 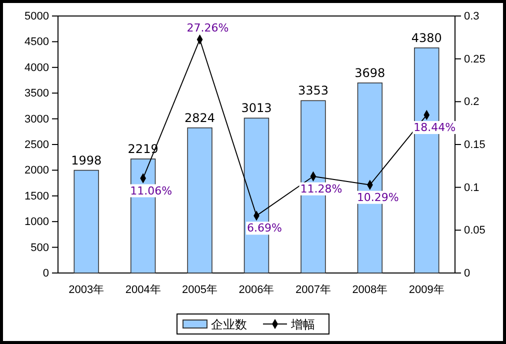 I want to click on data-label: 6.69%, so click(x=264, y=228).